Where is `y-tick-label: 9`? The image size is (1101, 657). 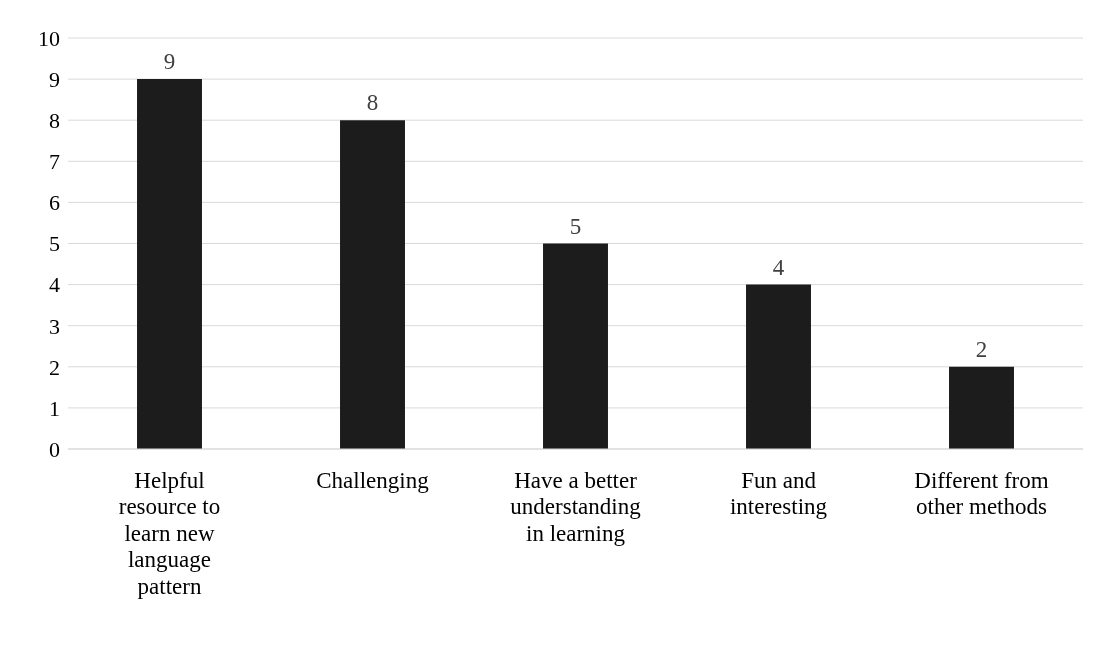
y-tick-label: 9 is located at coordinates (54, 79).